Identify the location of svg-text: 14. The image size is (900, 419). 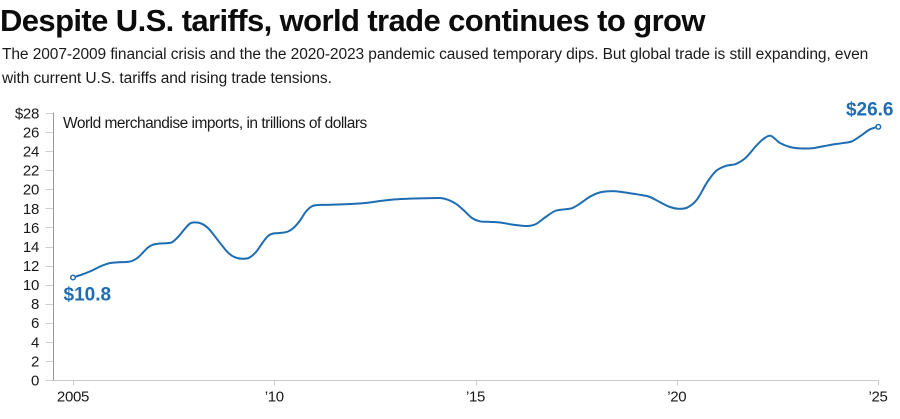
(31, 247).